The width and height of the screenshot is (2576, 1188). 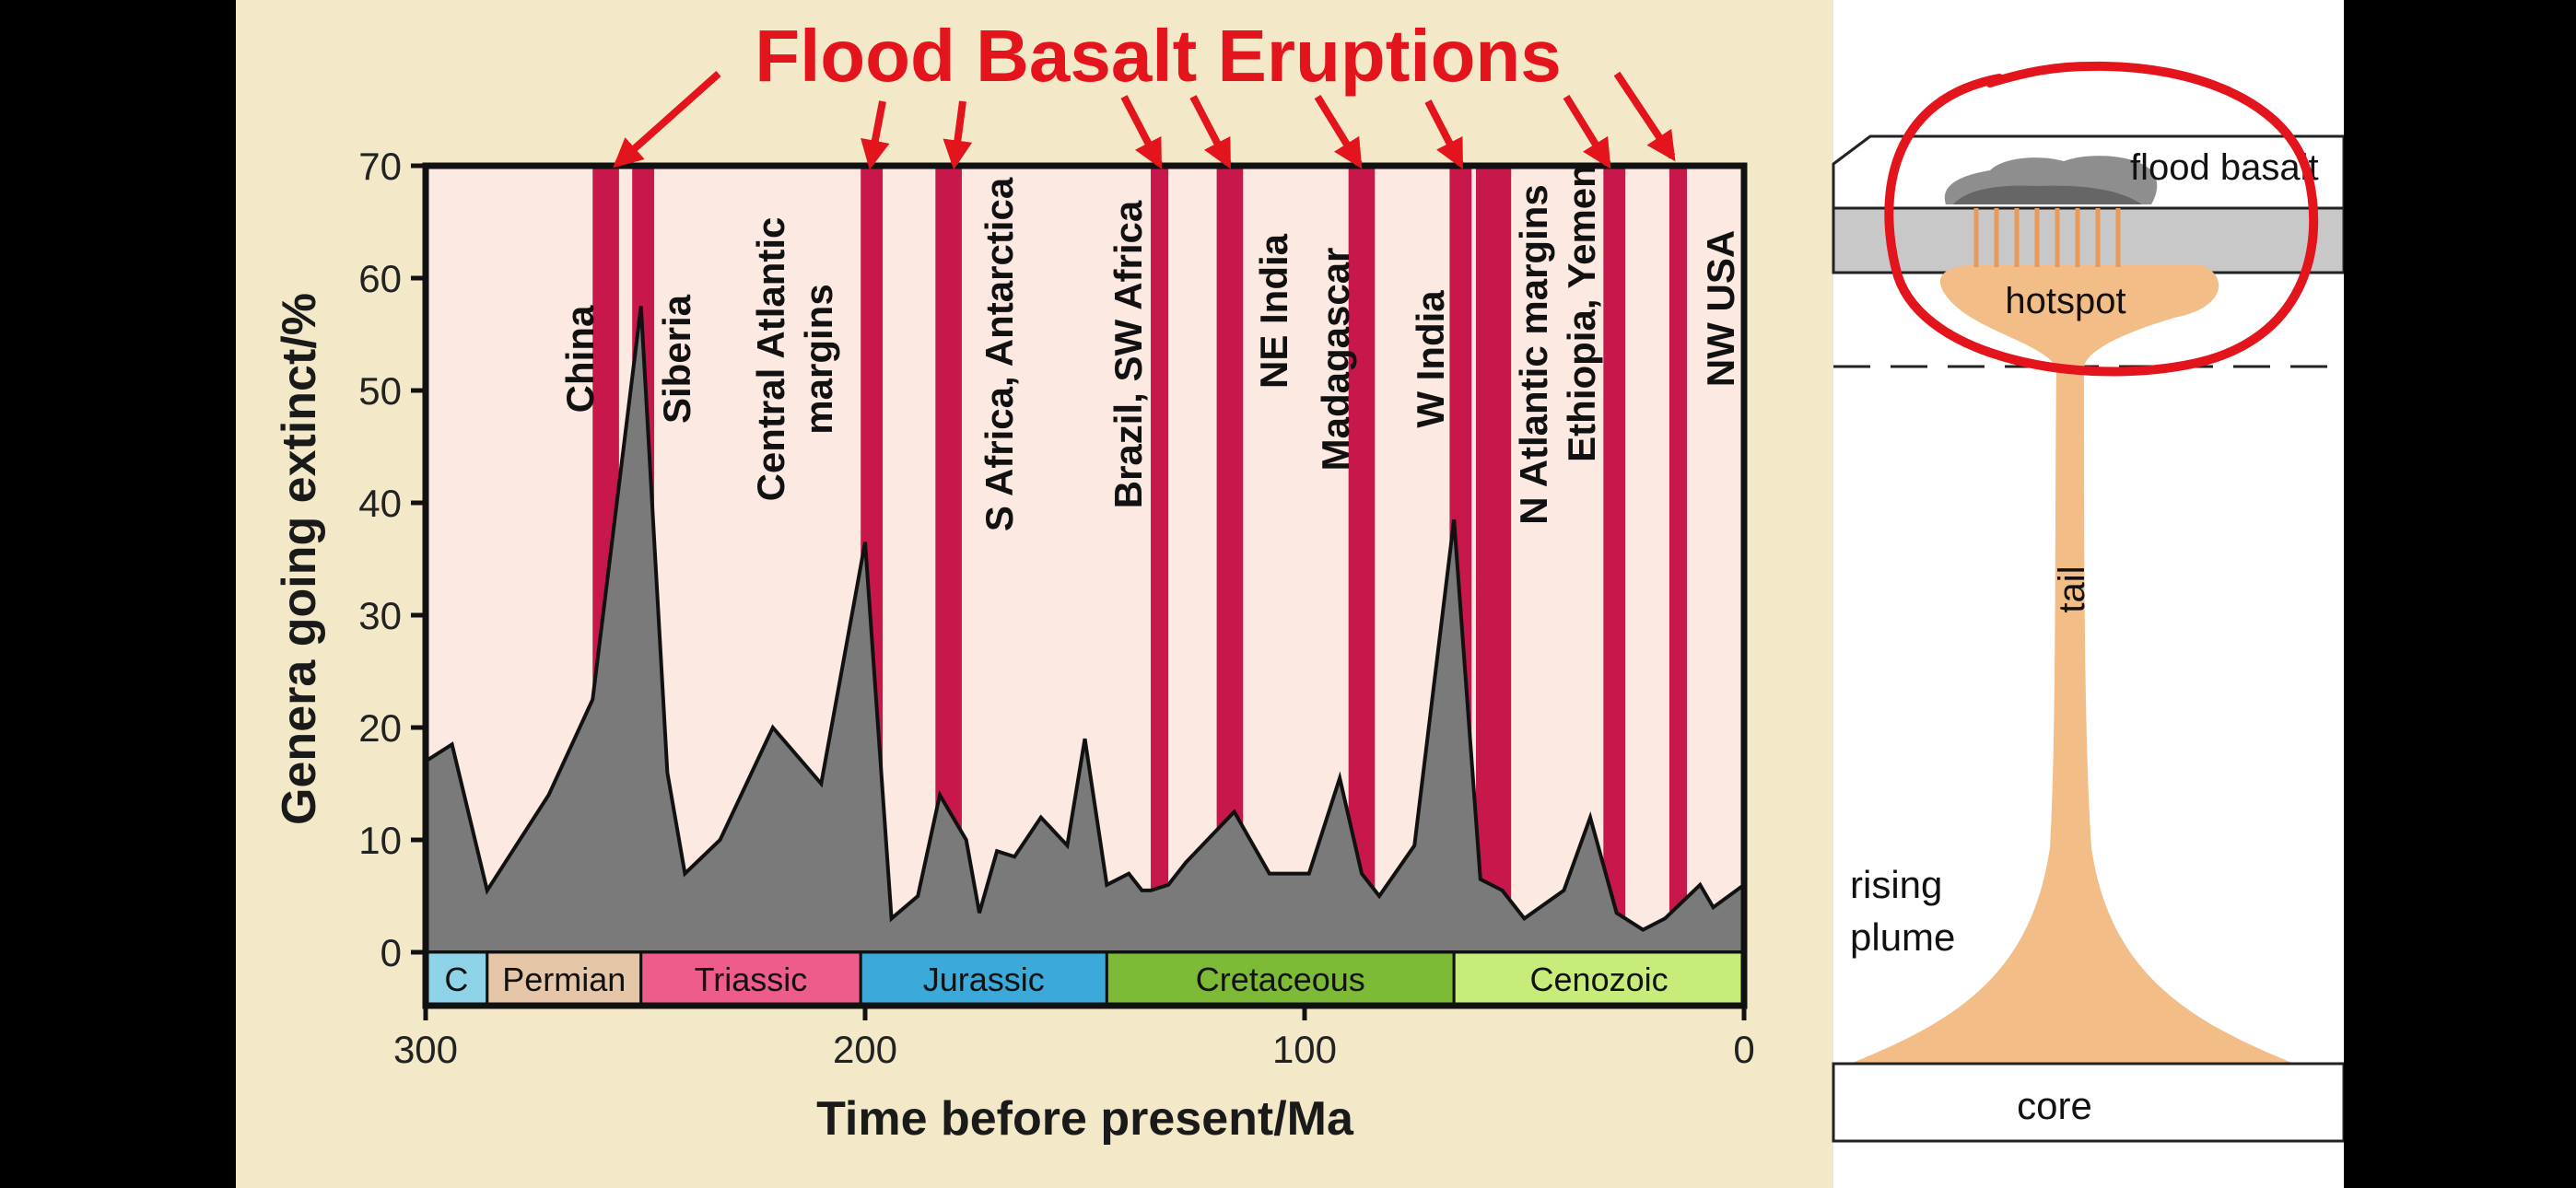 What do you see at coordinates (795, 359) in the screenshot?
I see `eruption-label-2: Central Atlantic margins` at bounding box center [795, 359].